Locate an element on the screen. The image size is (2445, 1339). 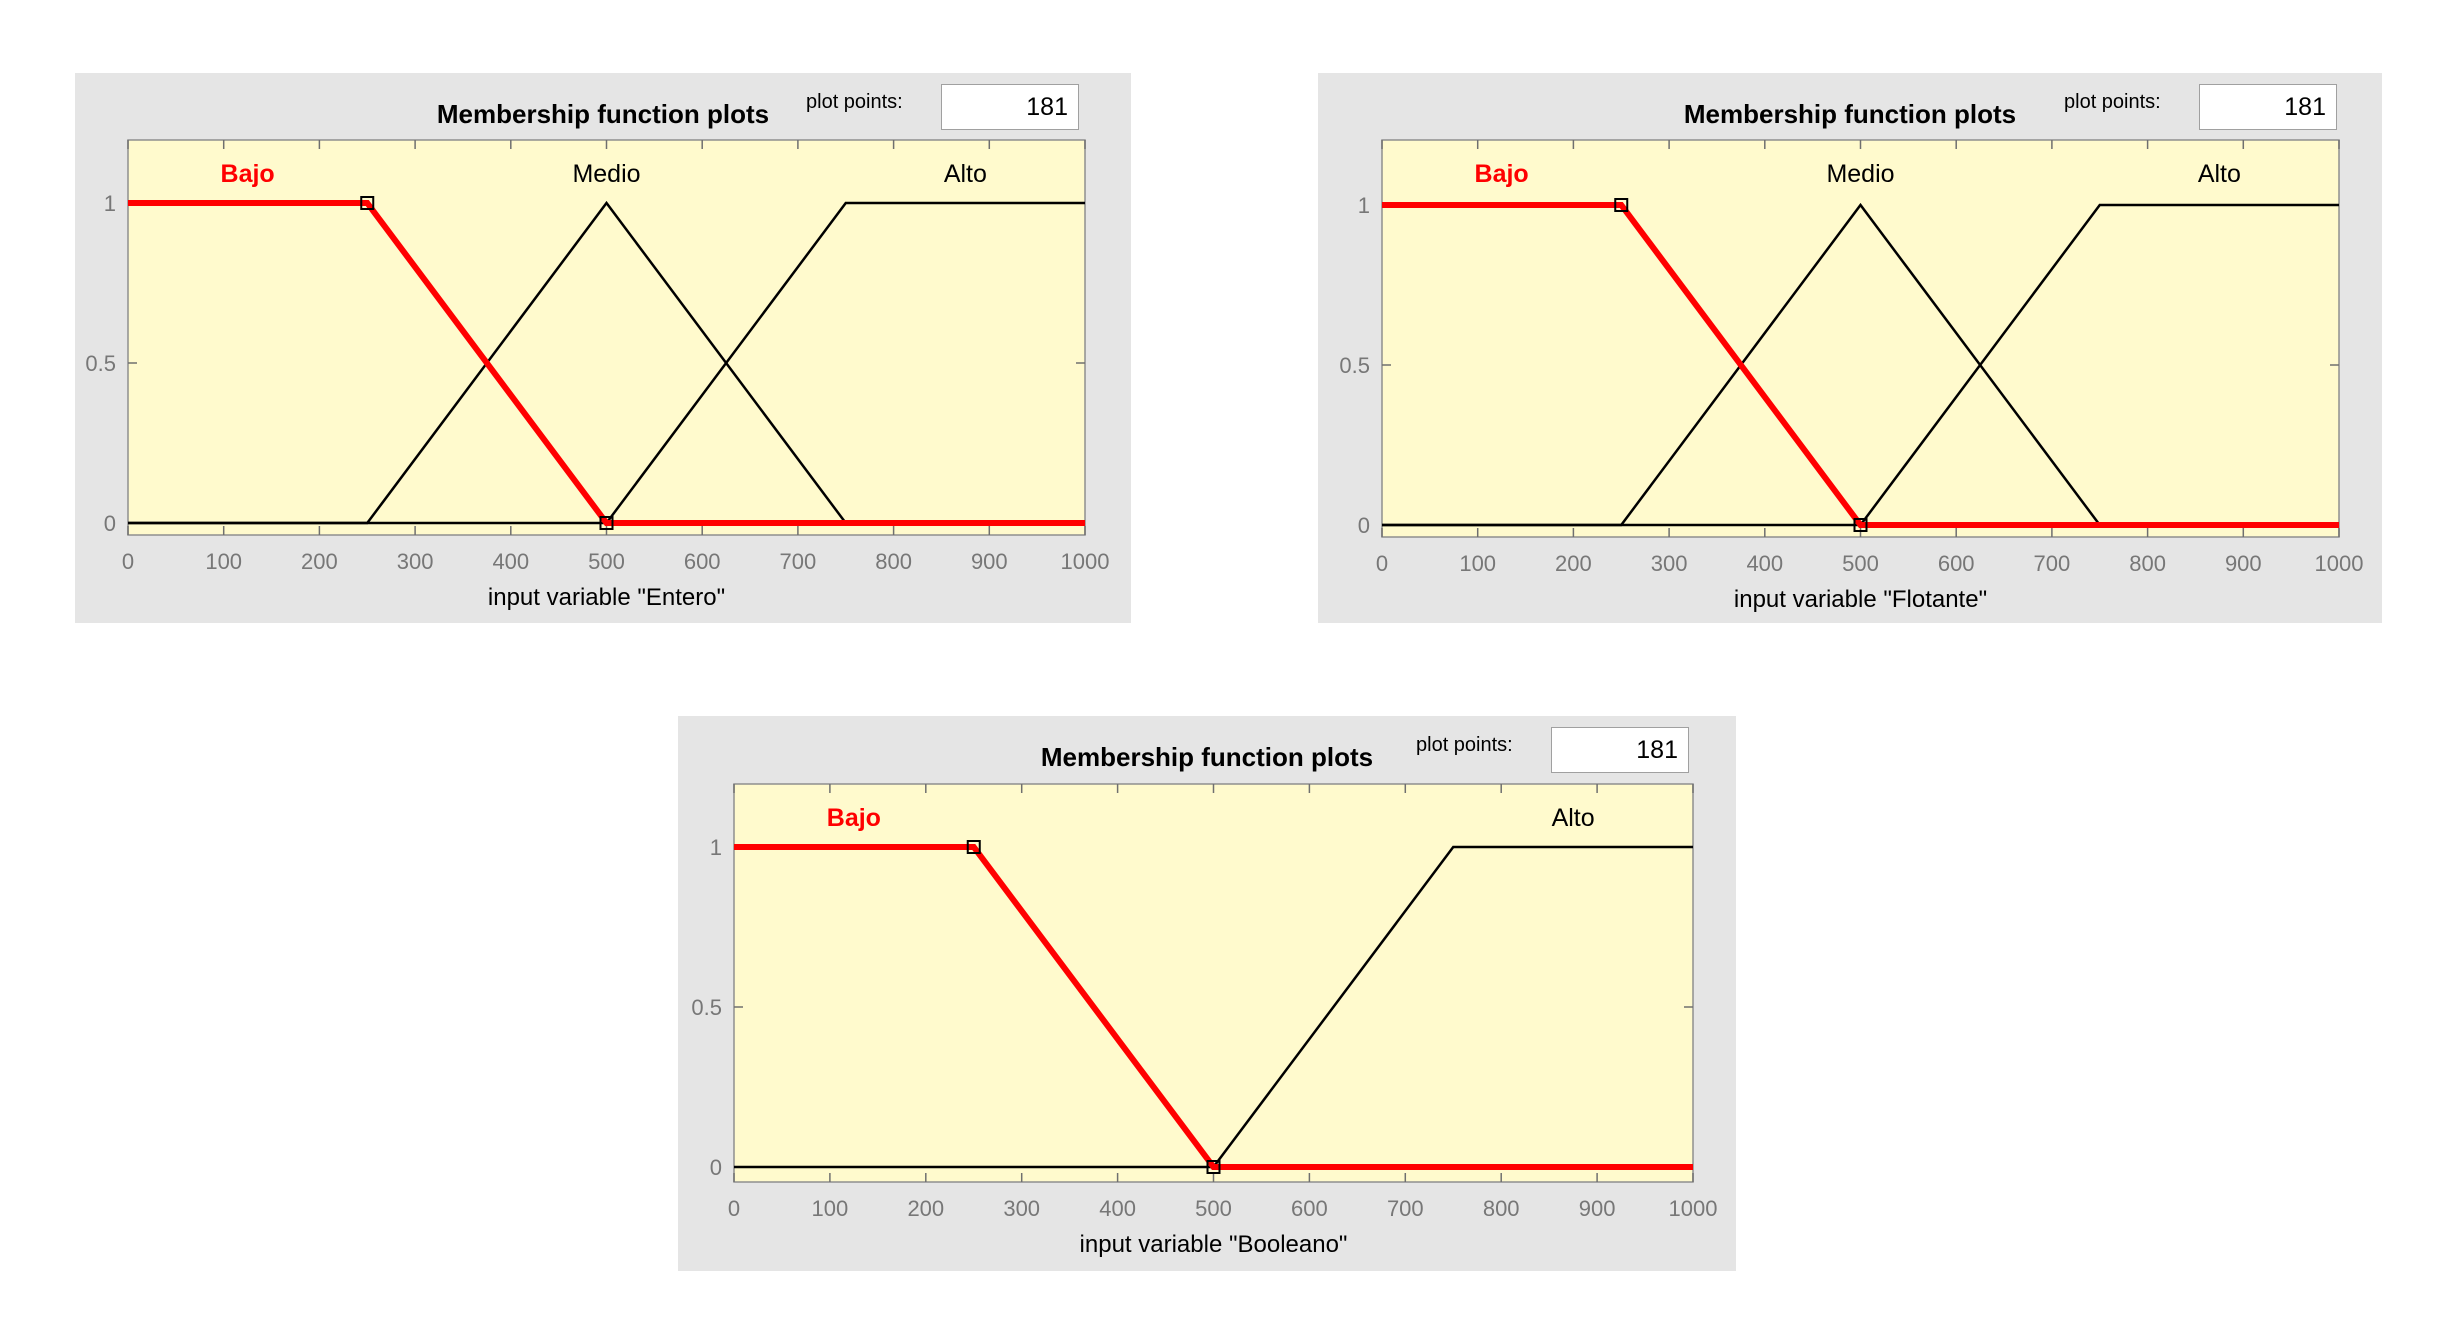
x-axis-label: input variable "Booleano" is located at coordinates (1214, 1244).